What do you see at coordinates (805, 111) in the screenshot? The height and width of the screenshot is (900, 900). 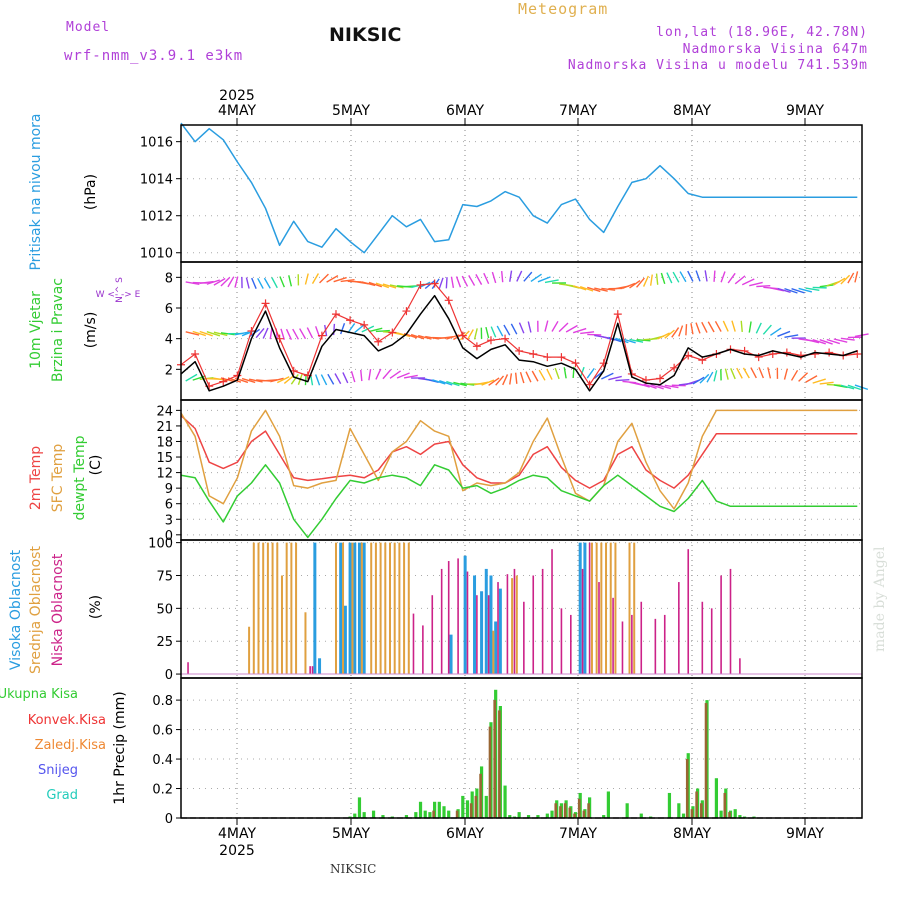 I see `day-label-top: 9MAY` at bounding box center [805, 111].